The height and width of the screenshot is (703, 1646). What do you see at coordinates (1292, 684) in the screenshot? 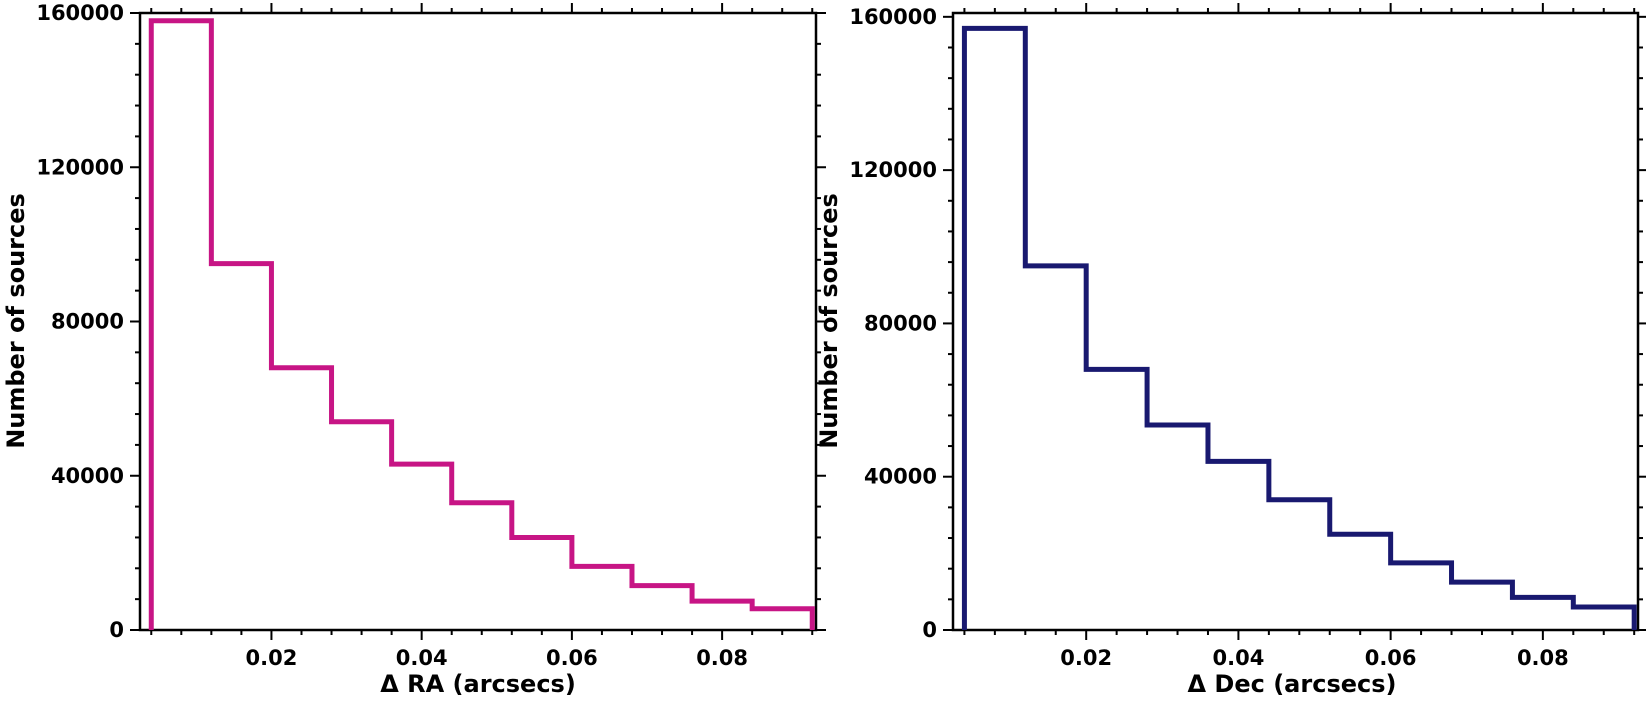
I see `x-axis-label: Δ Dec (arcsecs)` at bounding box center [1292, 684].